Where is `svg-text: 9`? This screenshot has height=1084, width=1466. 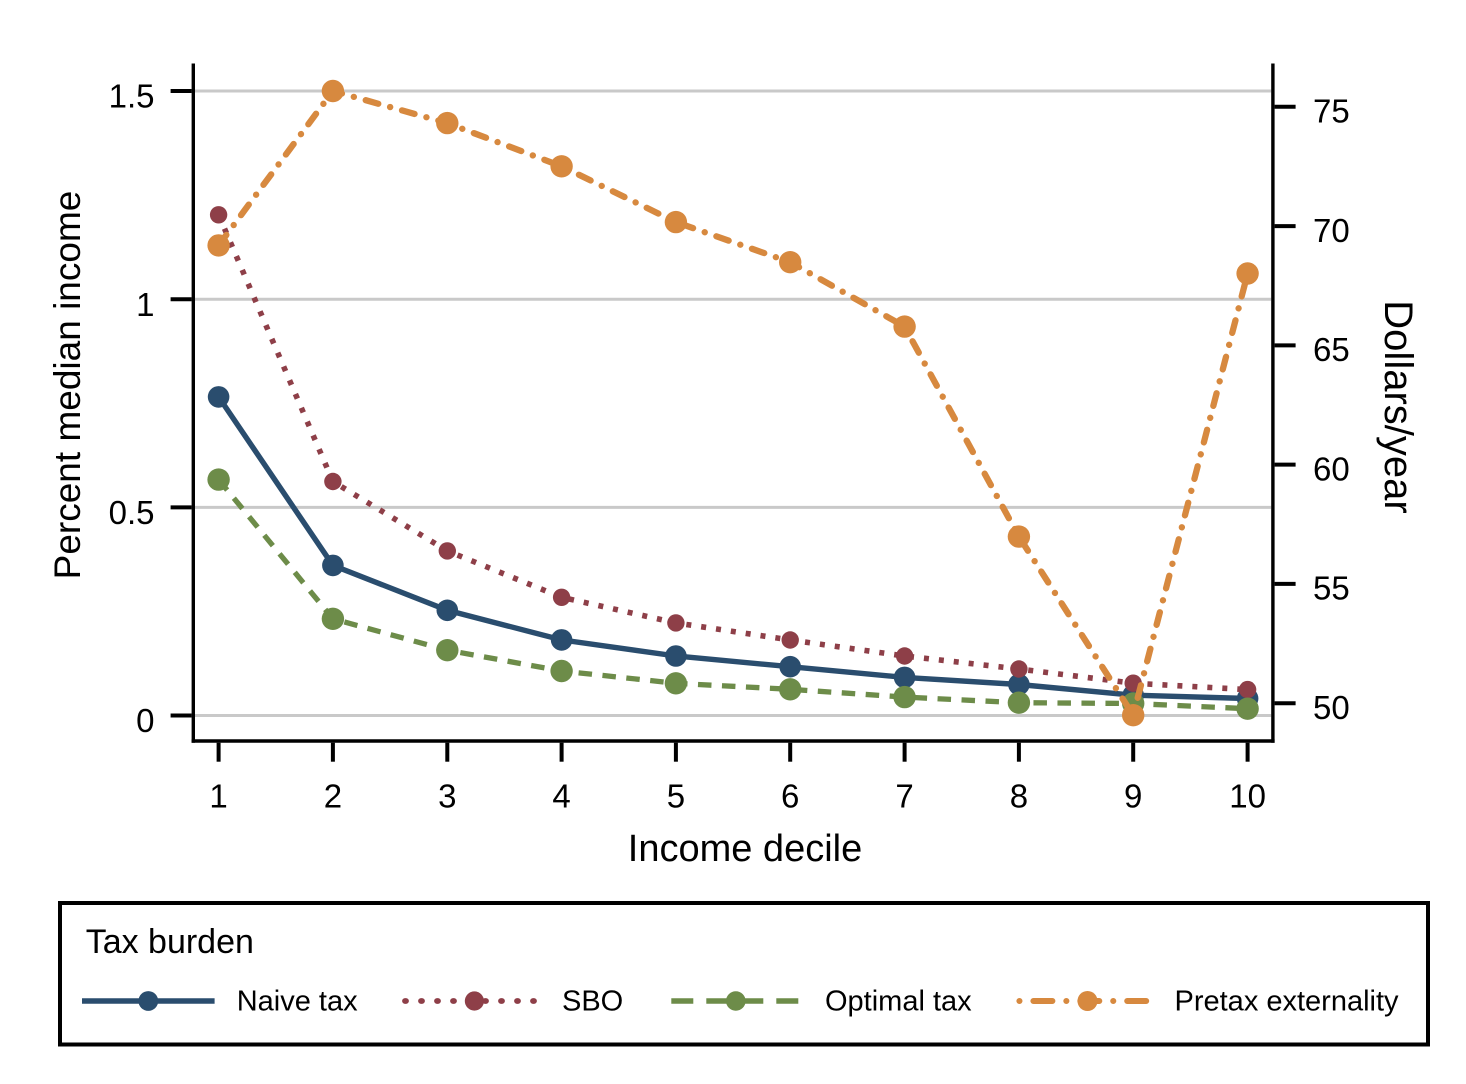
svg-text: 9 is located at coordinates (1133, 796).